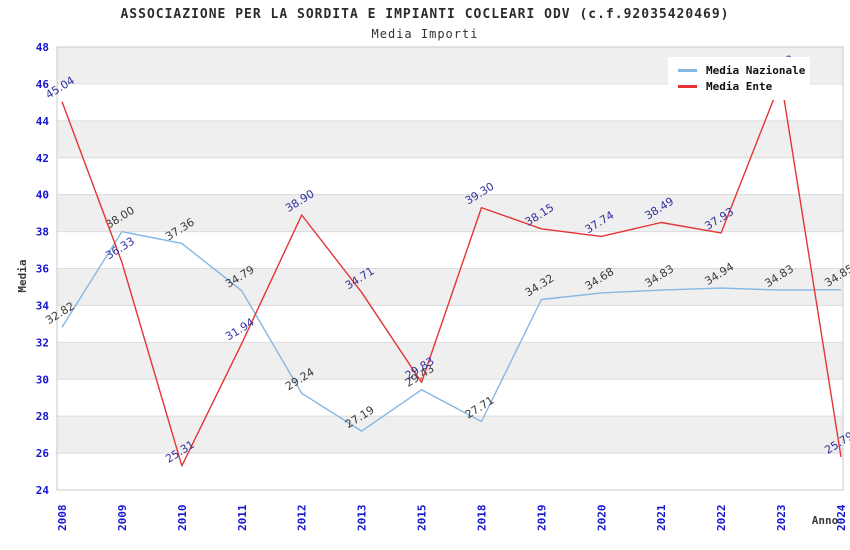 The width and height of the screenshot is (850, 550). What do you see at coordinates (242, 517) in the screenshot?
I see `x-tick-label: 2011` at bounding box center [242, 517].